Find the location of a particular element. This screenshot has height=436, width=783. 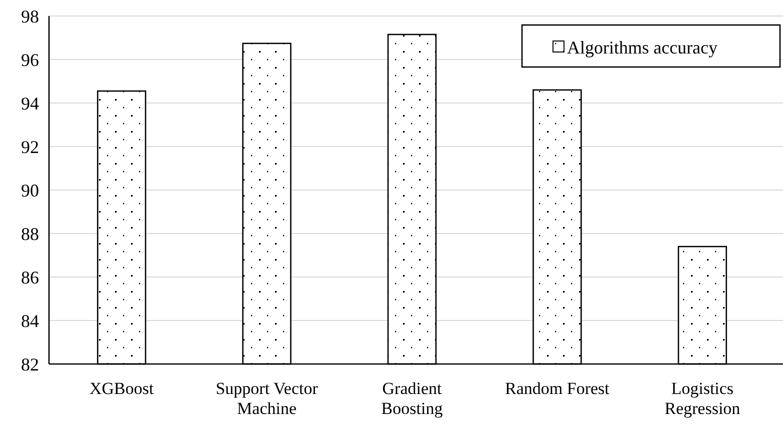

x-tick-label: Gradient Boosting is located at coordinates (412, 398).